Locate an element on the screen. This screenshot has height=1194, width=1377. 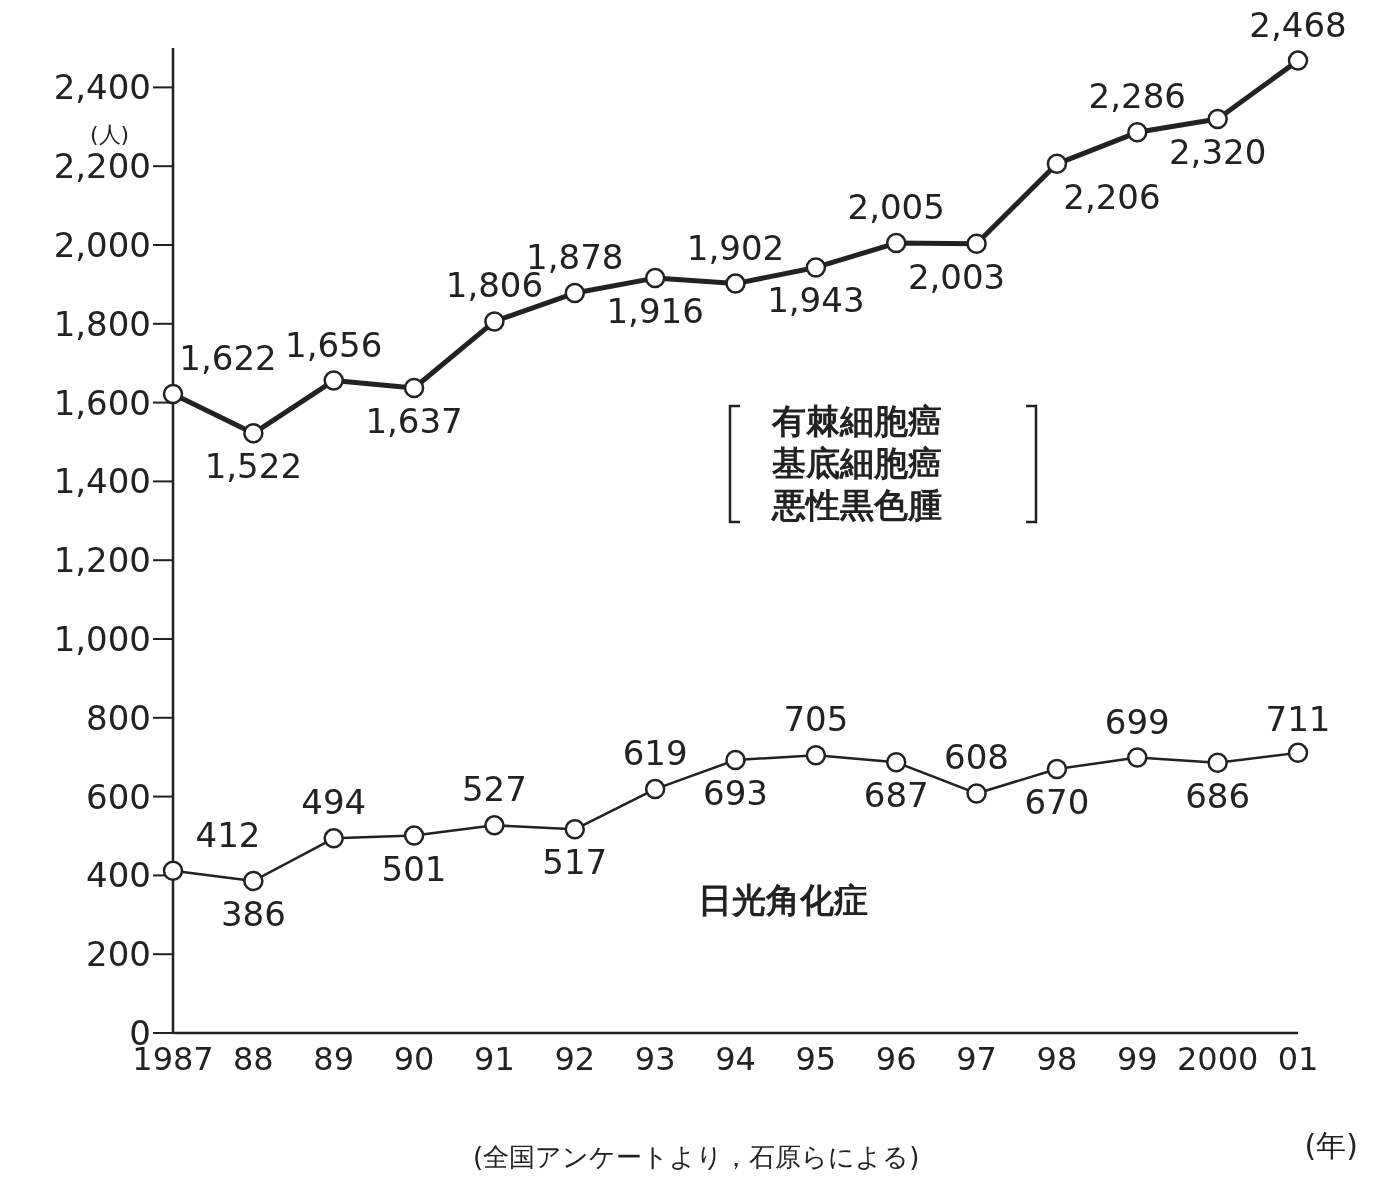
text: (全国アンケートより，石原らによる) is located at coordinates (696, 1157).